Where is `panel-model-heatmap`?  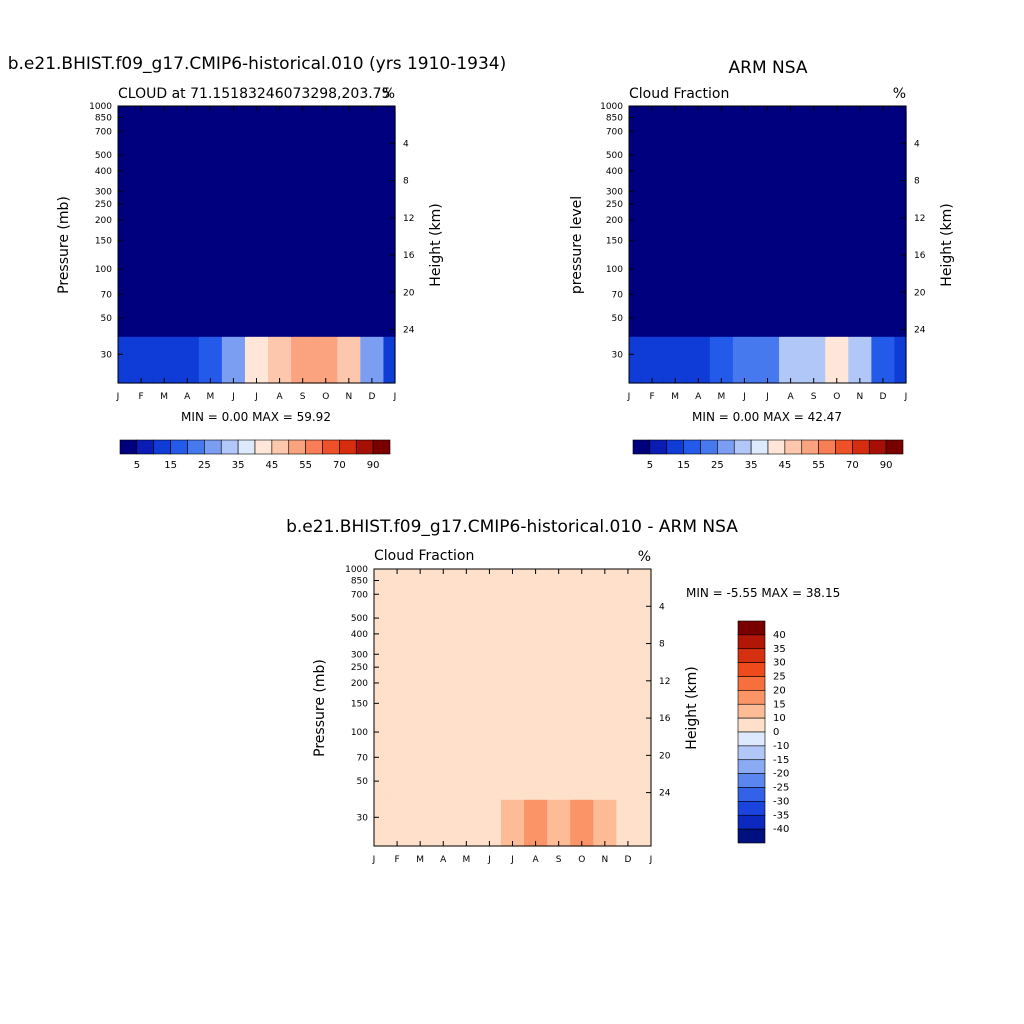 panel-model-heatmap is located at coordinates (257, 245).